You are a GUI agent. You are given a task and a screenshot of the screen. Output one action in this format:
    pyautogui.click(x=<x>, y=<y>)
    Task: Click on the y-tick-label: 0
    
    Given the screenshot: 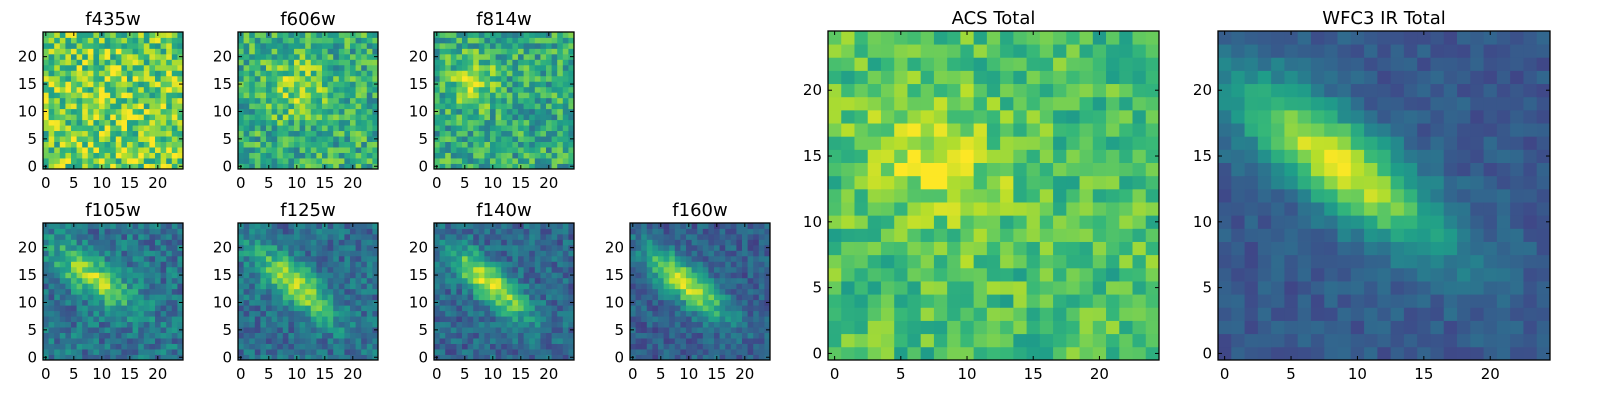 What is the action you would take?
    pyautogui.click(x=32, y=357)
    